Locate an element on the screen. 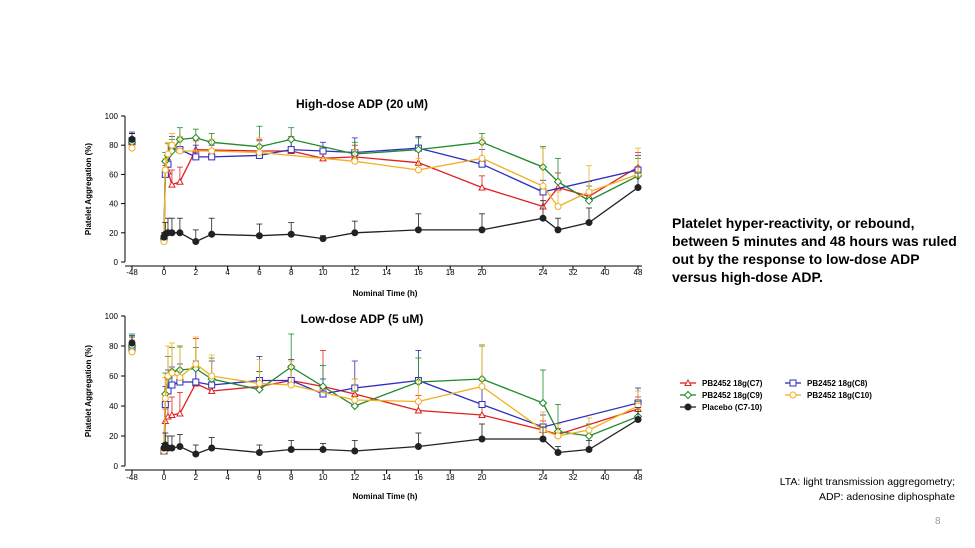  legend-label: Placebo (C7-10) is located at coordinates (732, 407).